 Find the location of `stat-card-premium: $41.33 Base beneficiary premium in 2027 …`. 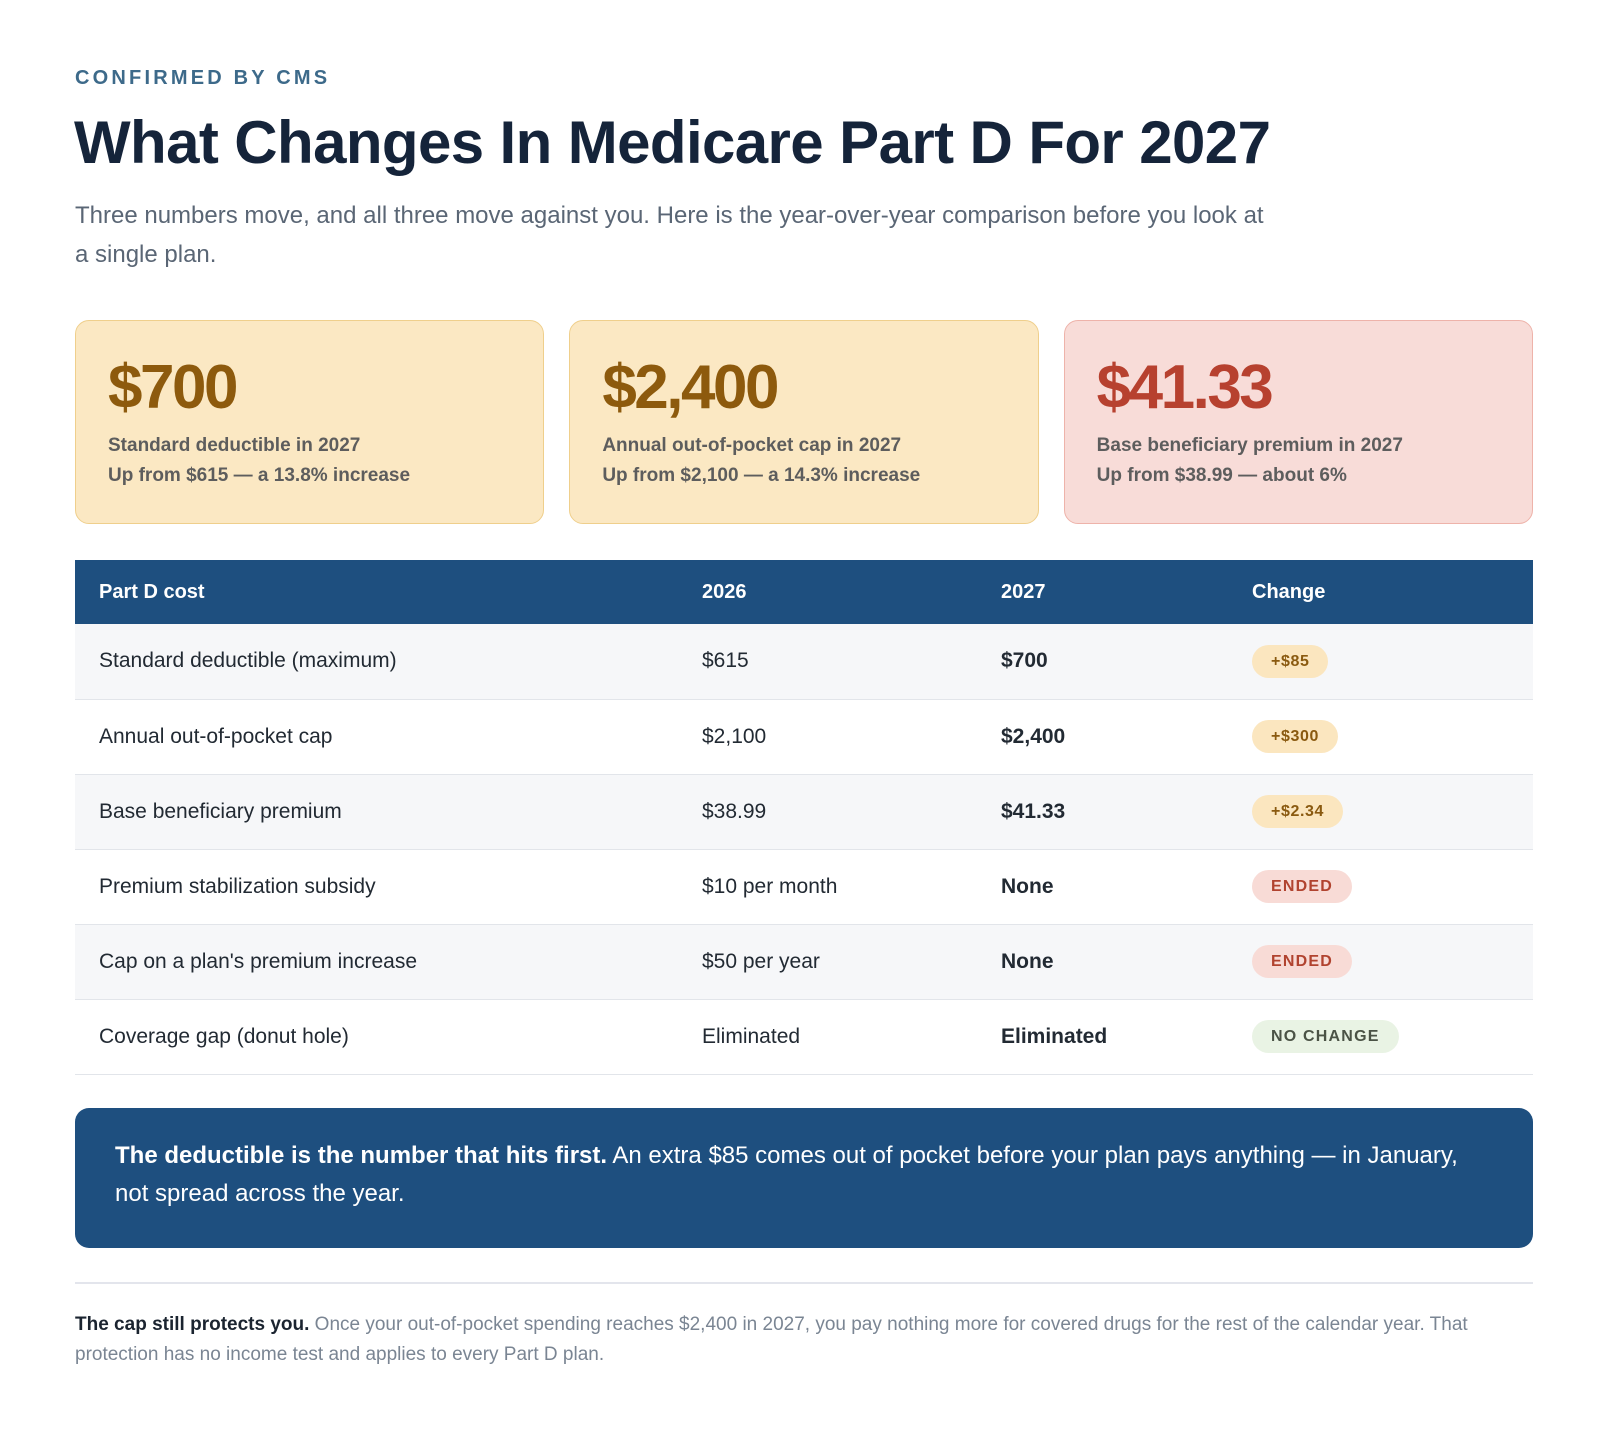

stat-card-premium: $41.33 Base beneficiary premium in 2027 … is located at coordinates (1298, 422).